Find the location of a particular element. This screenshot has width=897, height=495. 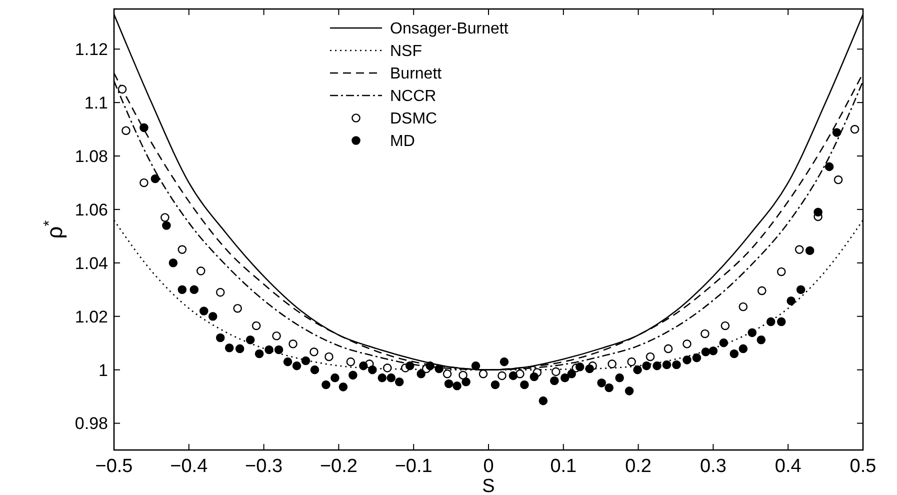

y-tick-label: 1.08 is located at coordinates (91, 156).